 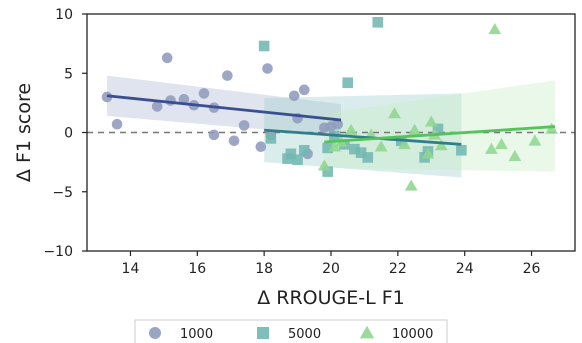 I want to click on x-tick-label: 14, so click(x=131, y=269).